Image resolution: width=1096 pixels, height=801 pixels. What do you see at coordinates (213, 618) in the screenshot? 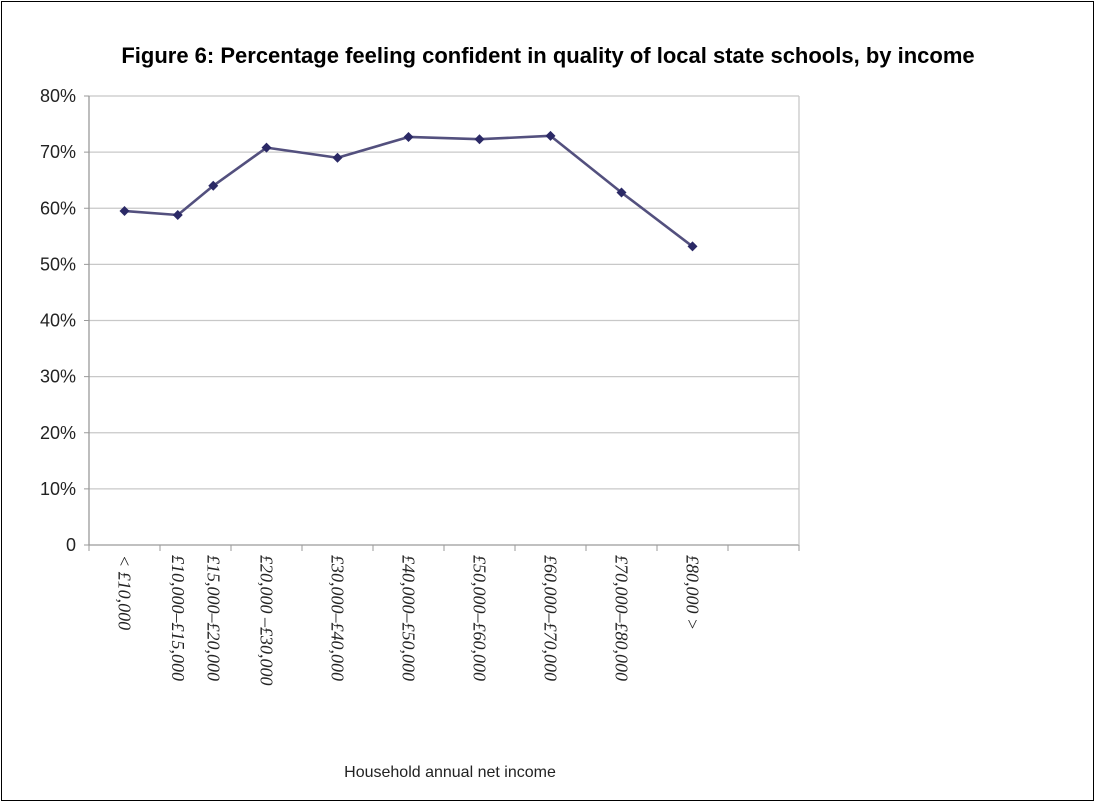
I see `x-tick-label: £15,000–£20,000` at bounding box center [213, 618].